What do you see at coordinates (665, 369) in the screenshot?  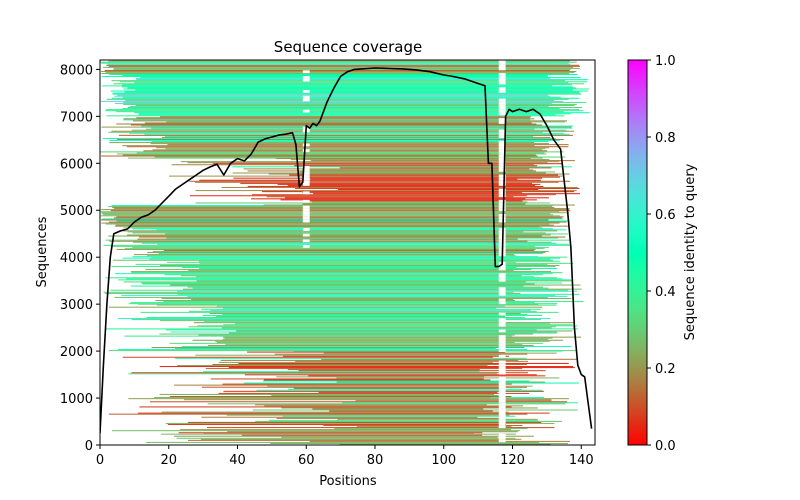 I see `colorbar-tick-label: 0.2` at bounding box center [665, 369].